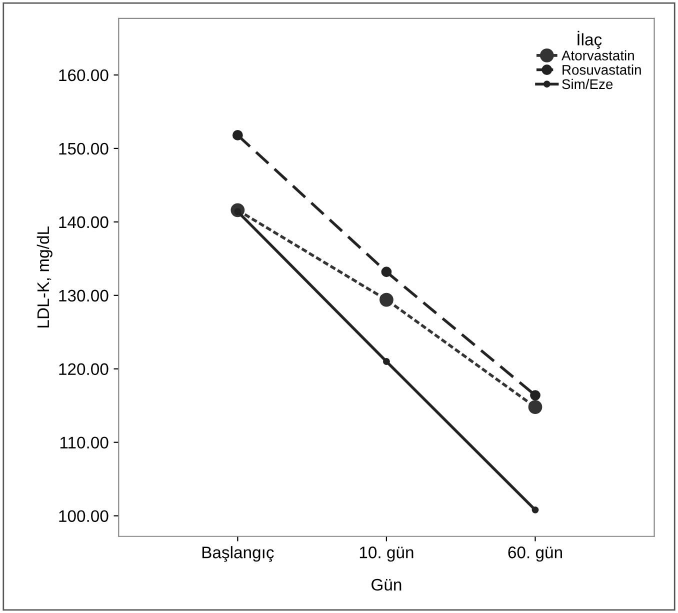 This screenshot has height=613, width=678. What do you see at coordinates (590, 39) in the screenshot?
I see `legend-title: İlaç` at bounding box center [590, 39].